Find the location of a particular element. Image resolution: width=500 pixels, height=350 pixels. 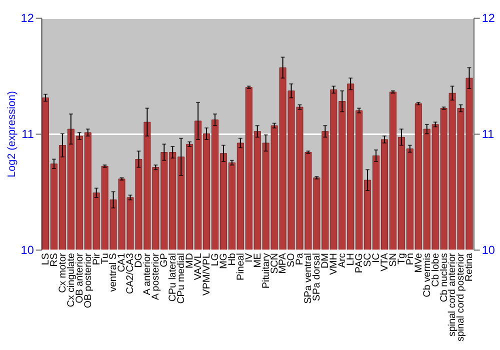

x-tick-label: Cb lobe is located at coordinates (436, 269).